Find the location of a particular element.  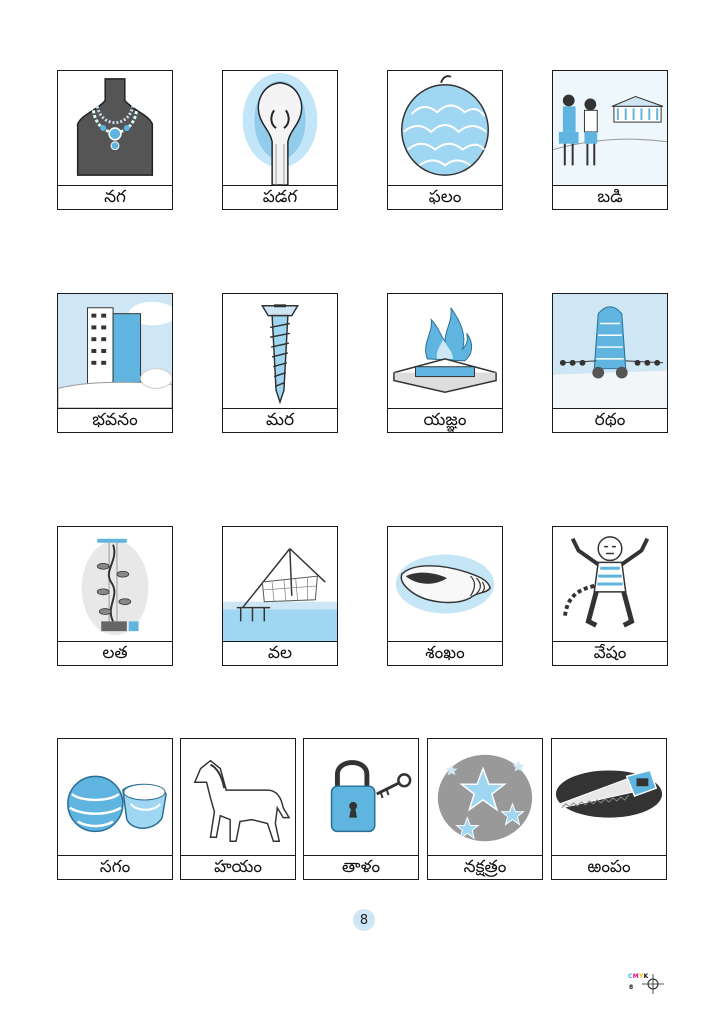

card-latha: లత is located at coordinates (115, 596).